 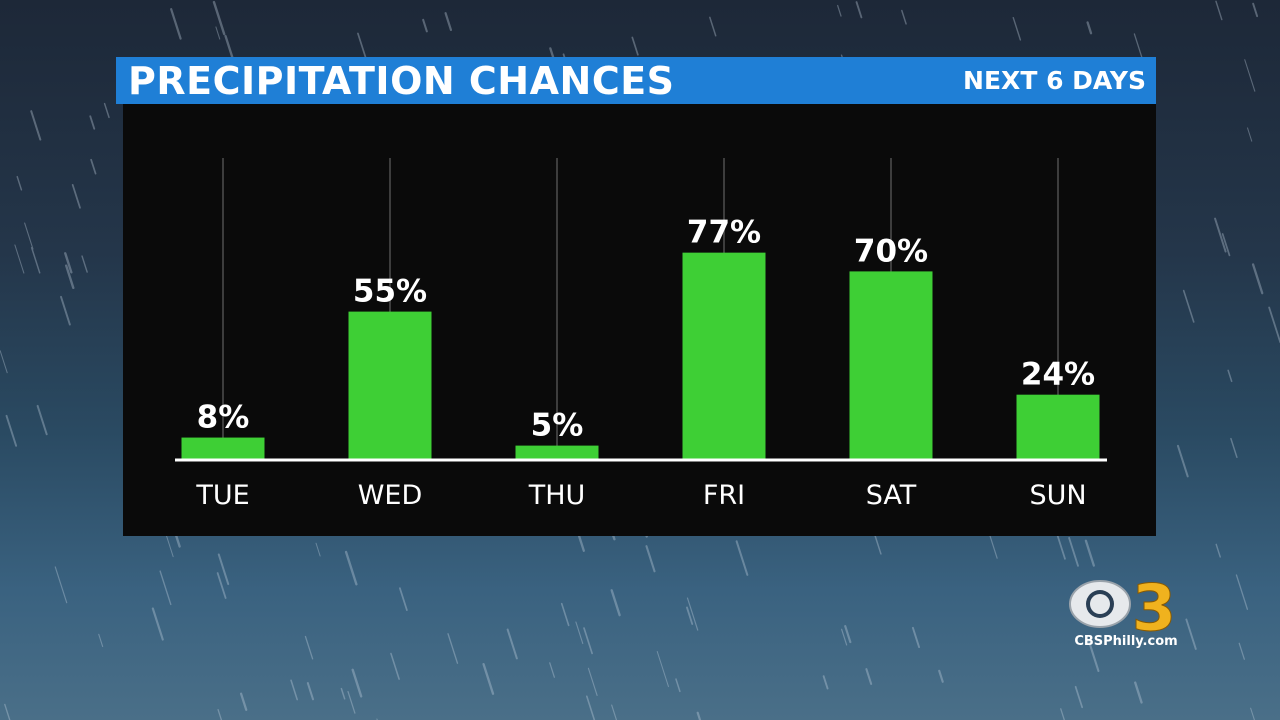 What do you see at coordinates (891, 251) in the screenshot?
I see `value-label-sat: 70%` at bounding box center [891, 251].